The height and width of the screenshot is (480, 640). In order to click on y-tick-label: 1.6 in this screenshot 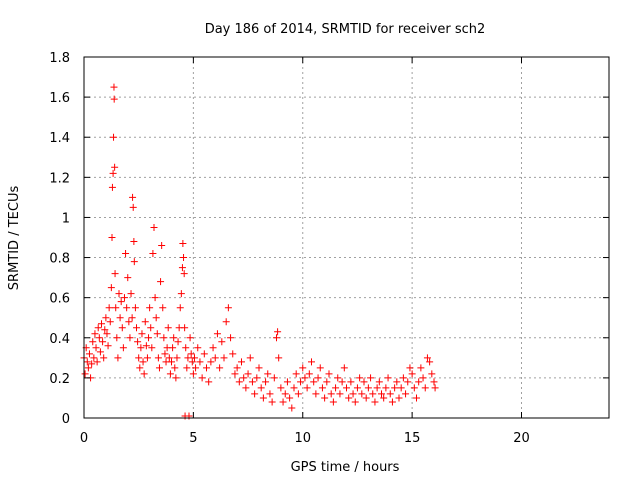, I will do `click(59, 98)`.